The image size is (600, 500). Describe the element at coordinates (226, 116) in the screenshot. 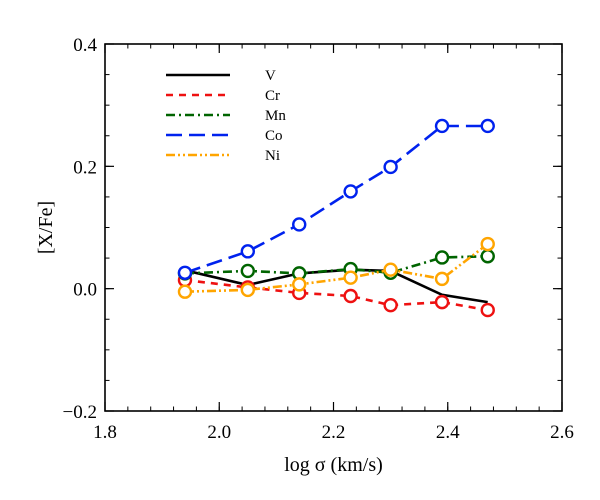

I see `legend: V Cr Mn Co Ni` at that location.